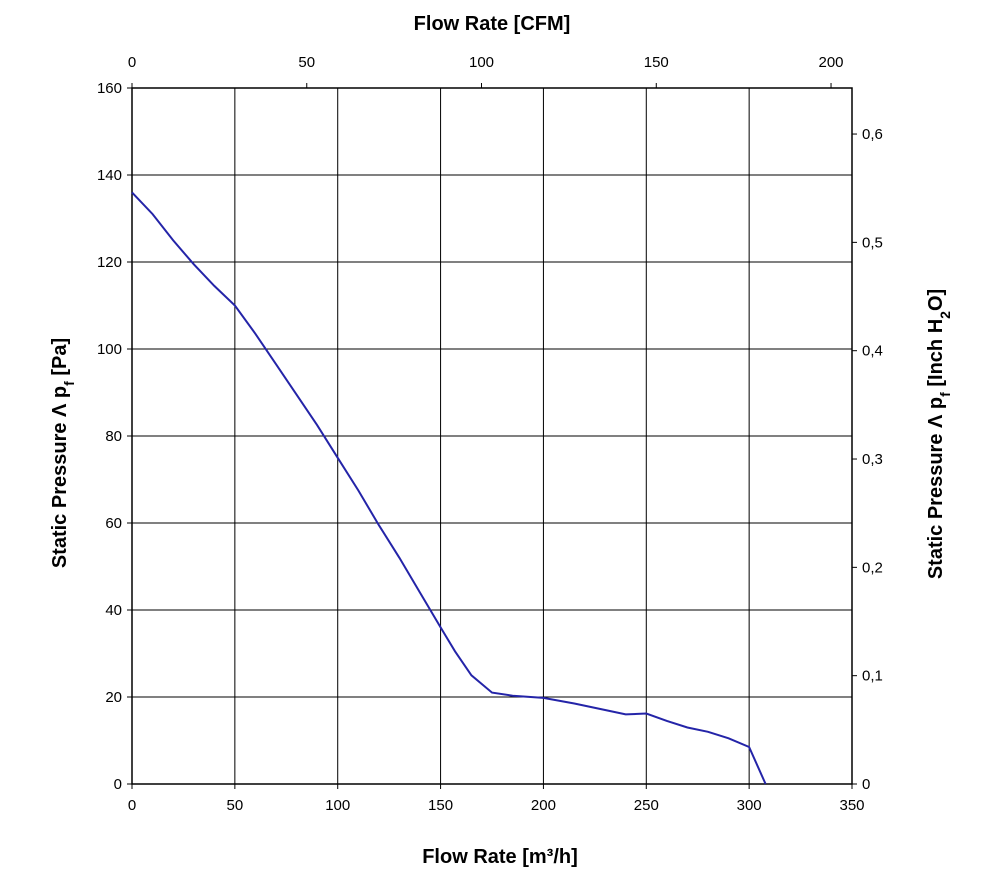 This screenshot has height=886, width=1000. Describe the element at coordinates (113, 436) in the screenshot. I see `left-tick-label: 80` at that location.